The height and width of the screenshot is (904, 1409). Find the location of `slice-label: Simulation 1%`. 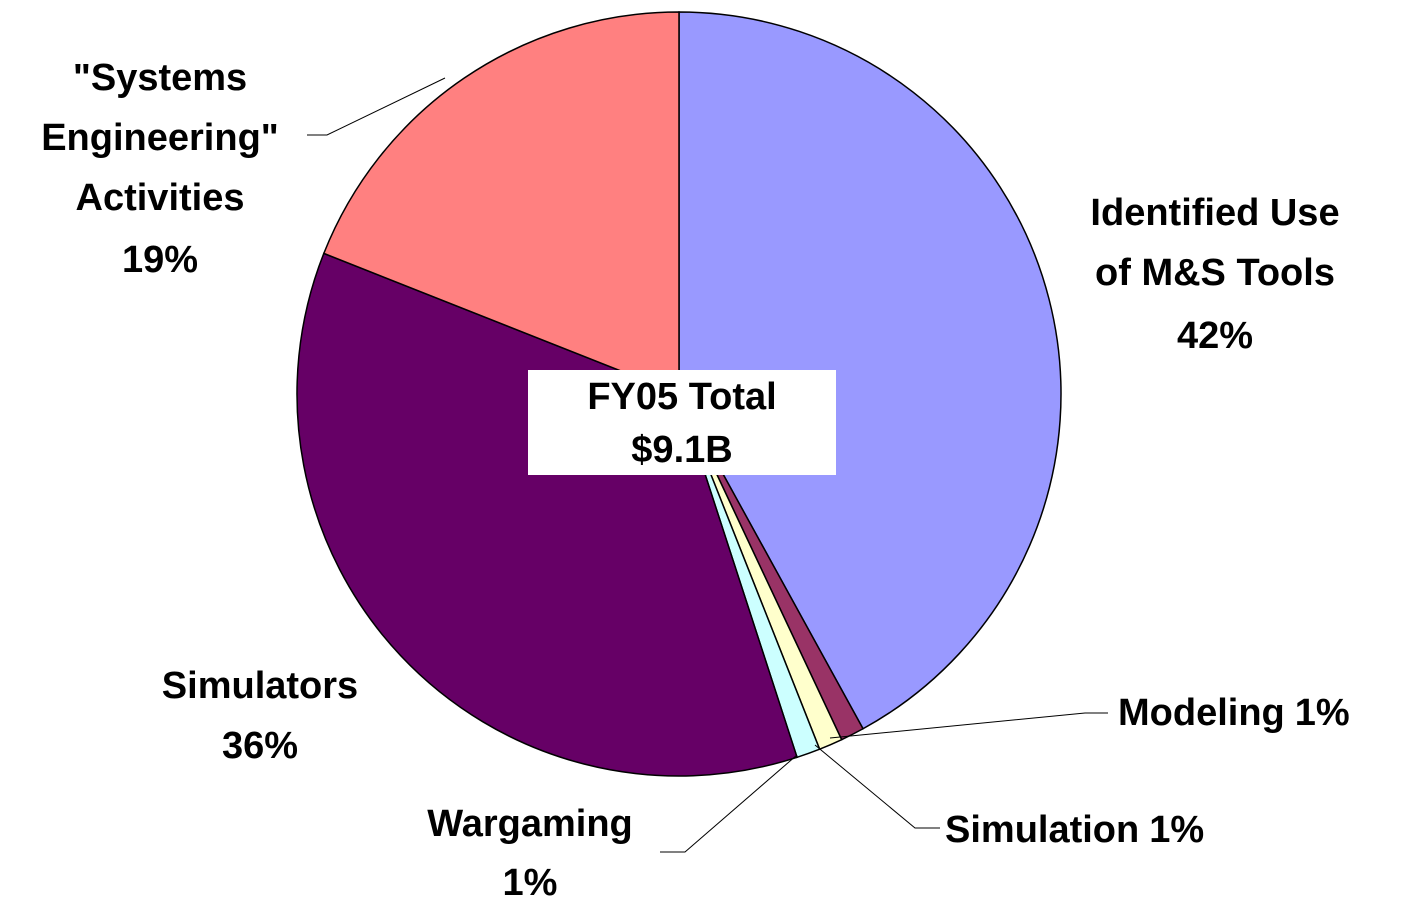

slice-label: Simulation 1% is located at coordinates (1074, 830).